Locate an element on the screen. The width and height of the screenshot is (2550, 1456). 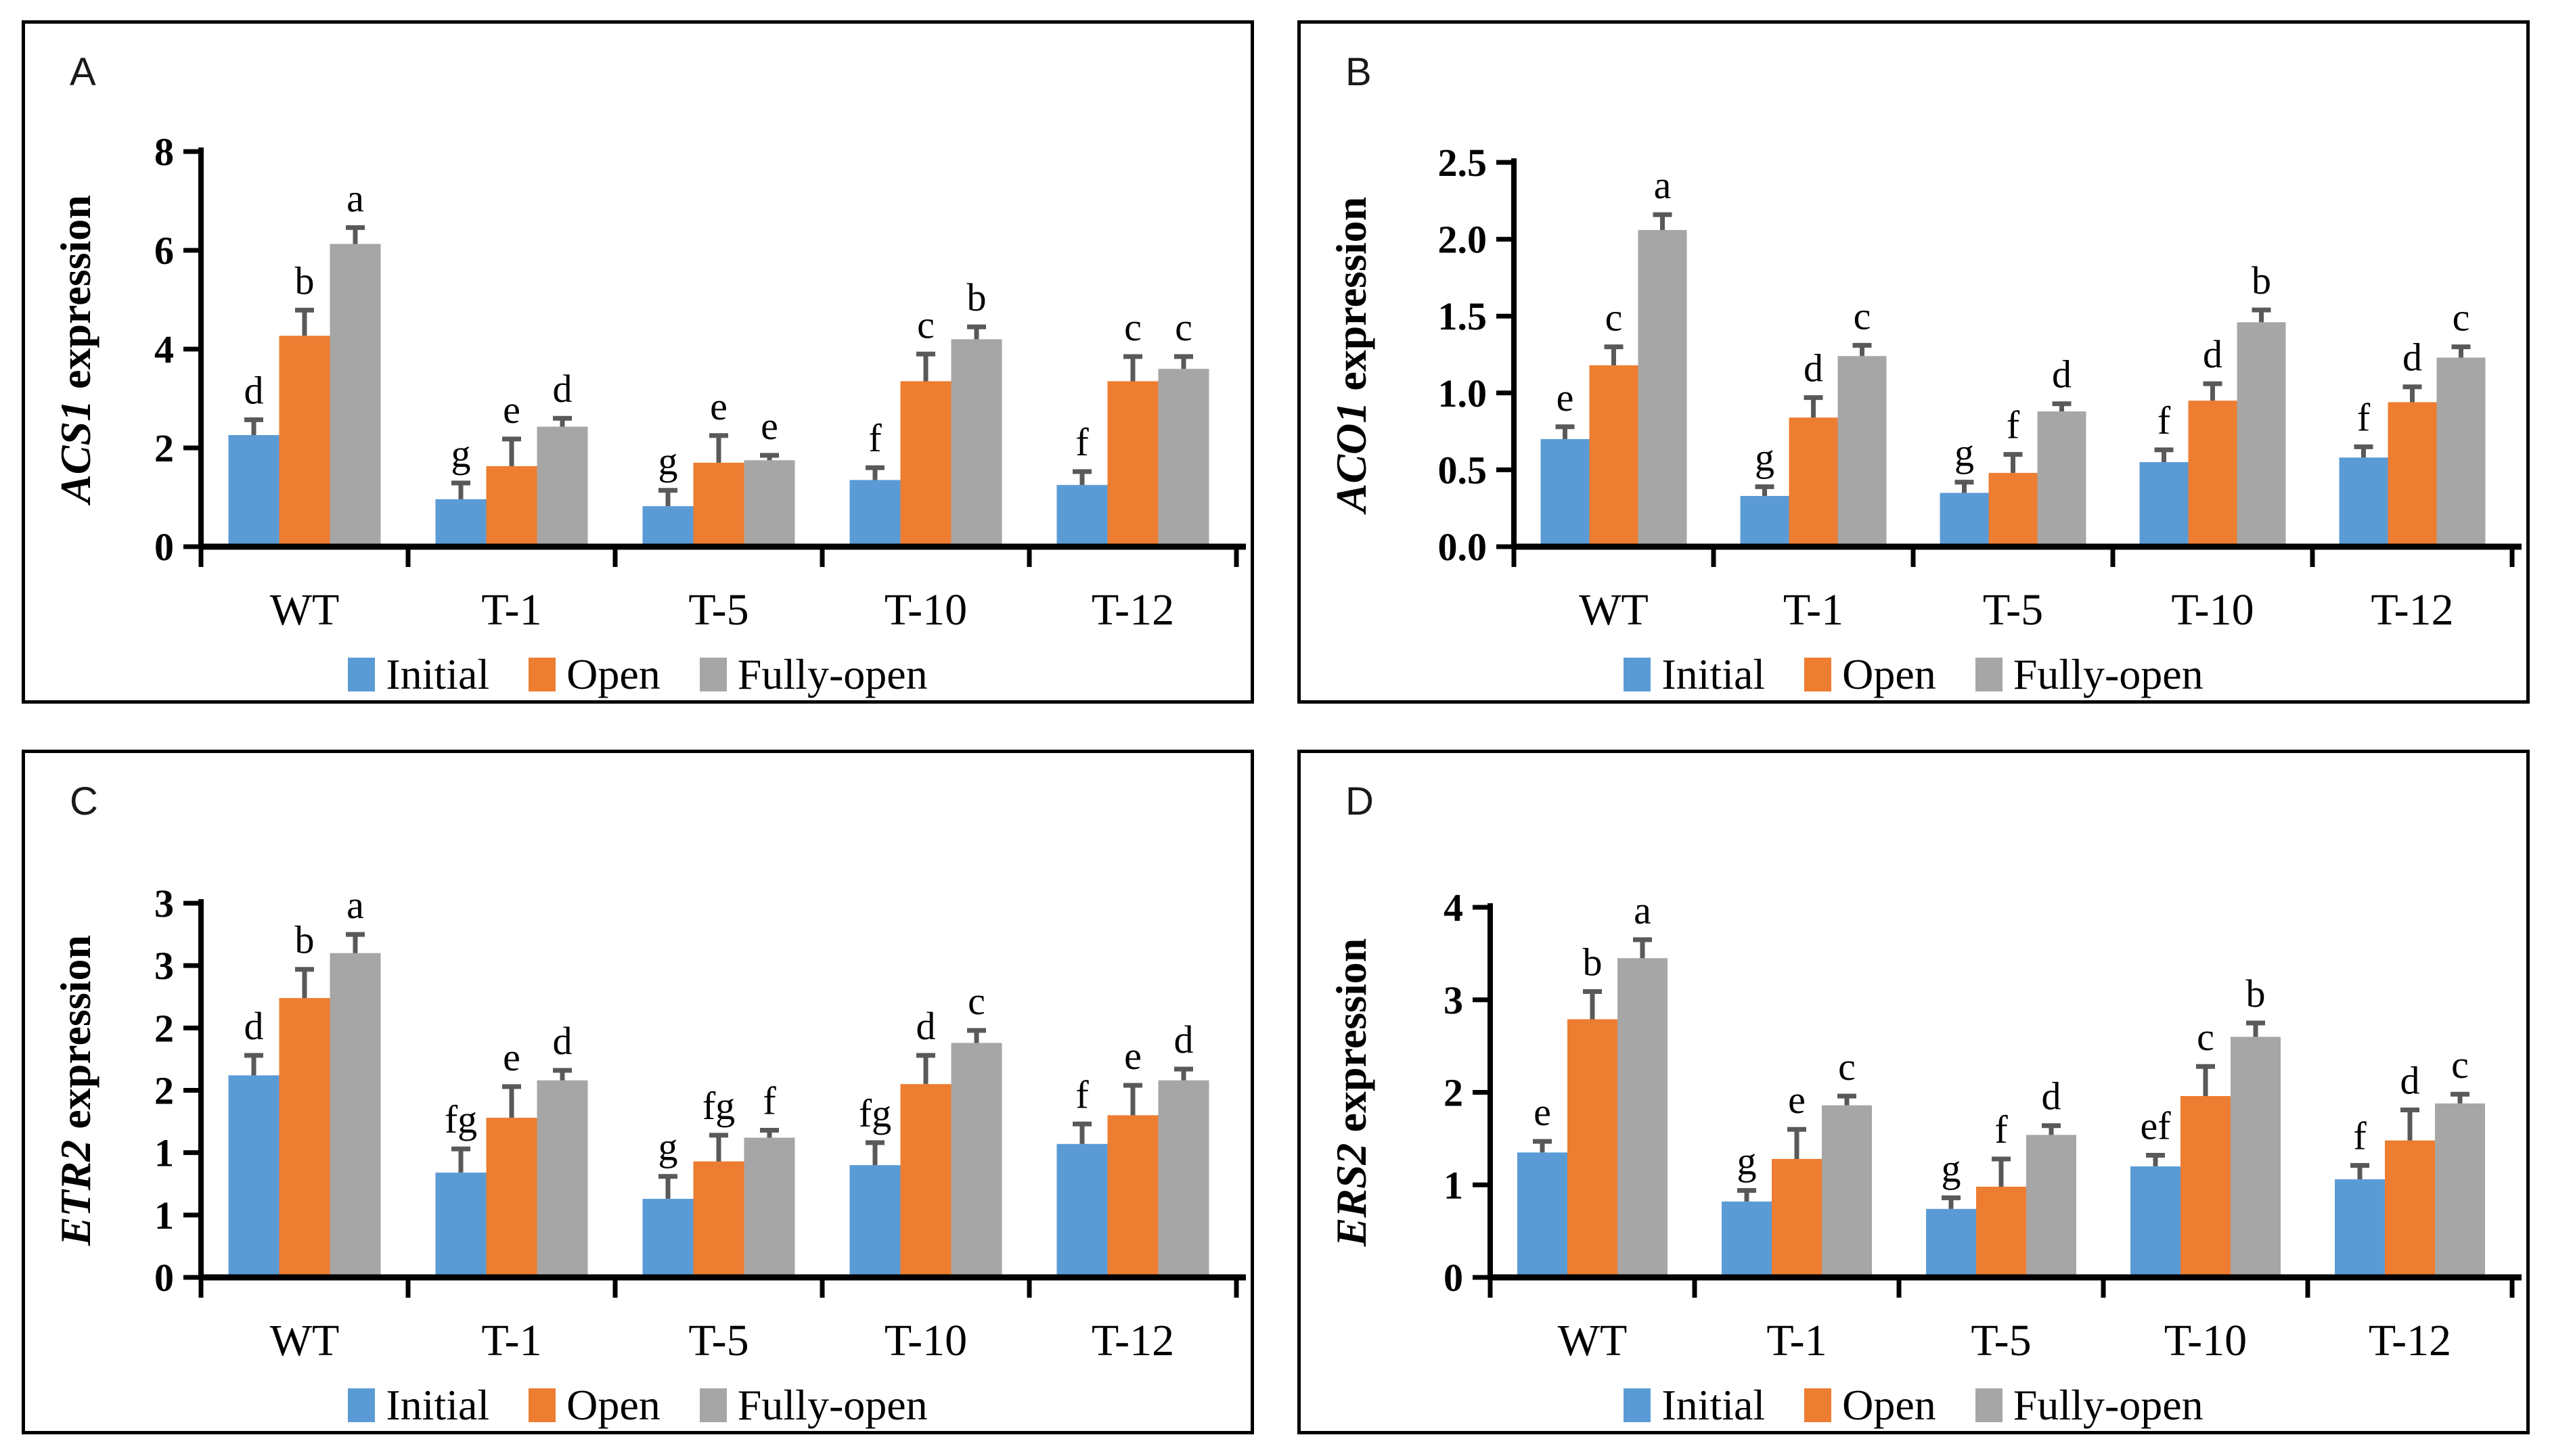
category-label: T-5 is located at coordinates (718, 1340).